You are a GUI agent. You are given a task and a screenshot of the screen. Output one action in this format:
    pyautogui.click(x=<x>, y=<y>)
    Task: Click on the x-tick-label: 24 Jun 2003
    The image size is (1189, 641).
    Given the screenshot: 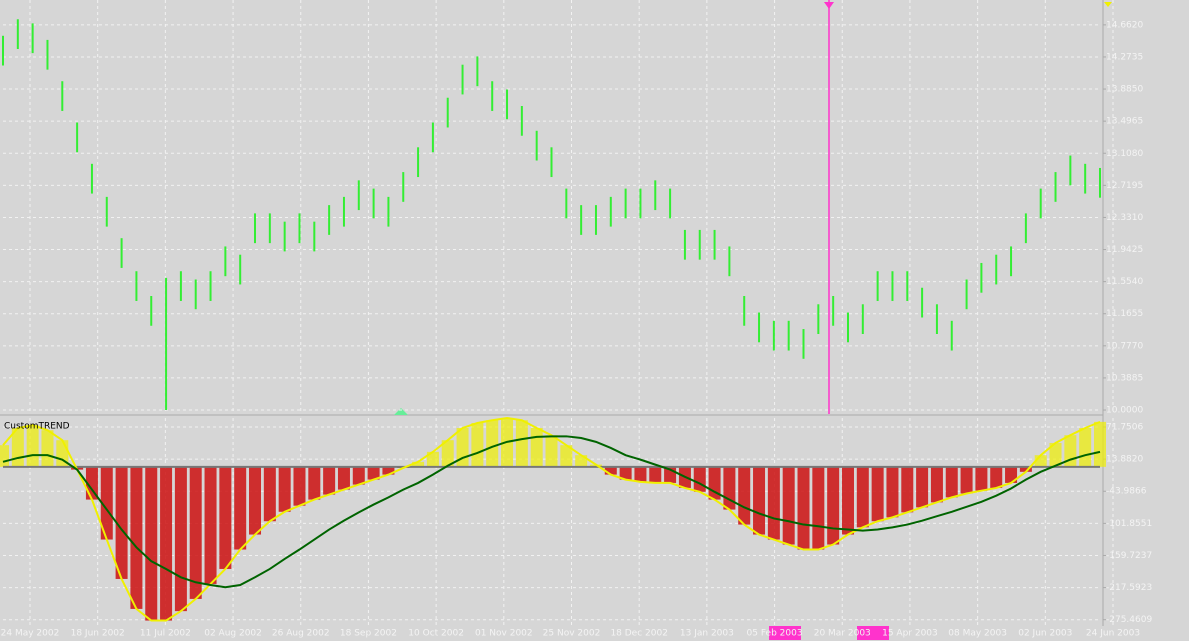 What is the action you would take?
    pyautogui.click(x=1113, y=634)
    